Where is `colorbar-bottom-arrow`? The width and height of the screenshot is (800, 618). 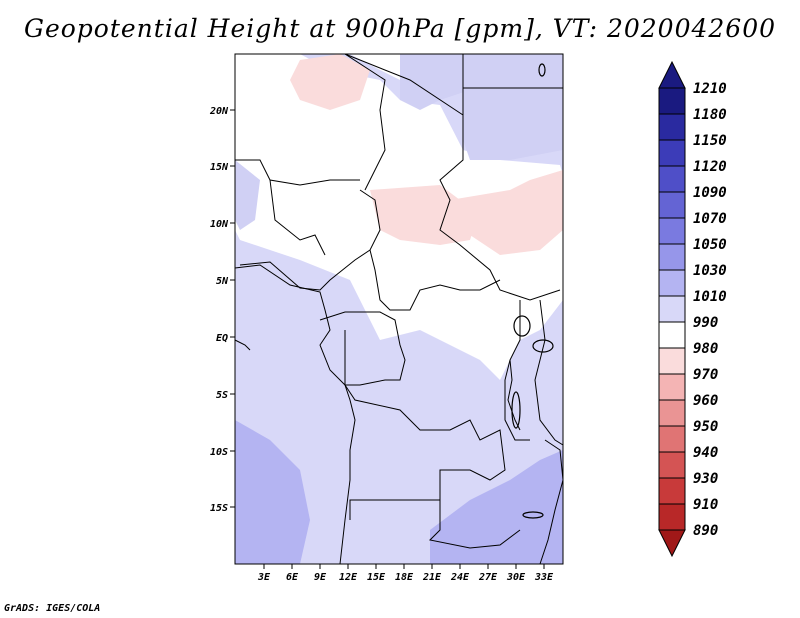 colorbar-bottom-arrow is located at coordinates (672, 543).